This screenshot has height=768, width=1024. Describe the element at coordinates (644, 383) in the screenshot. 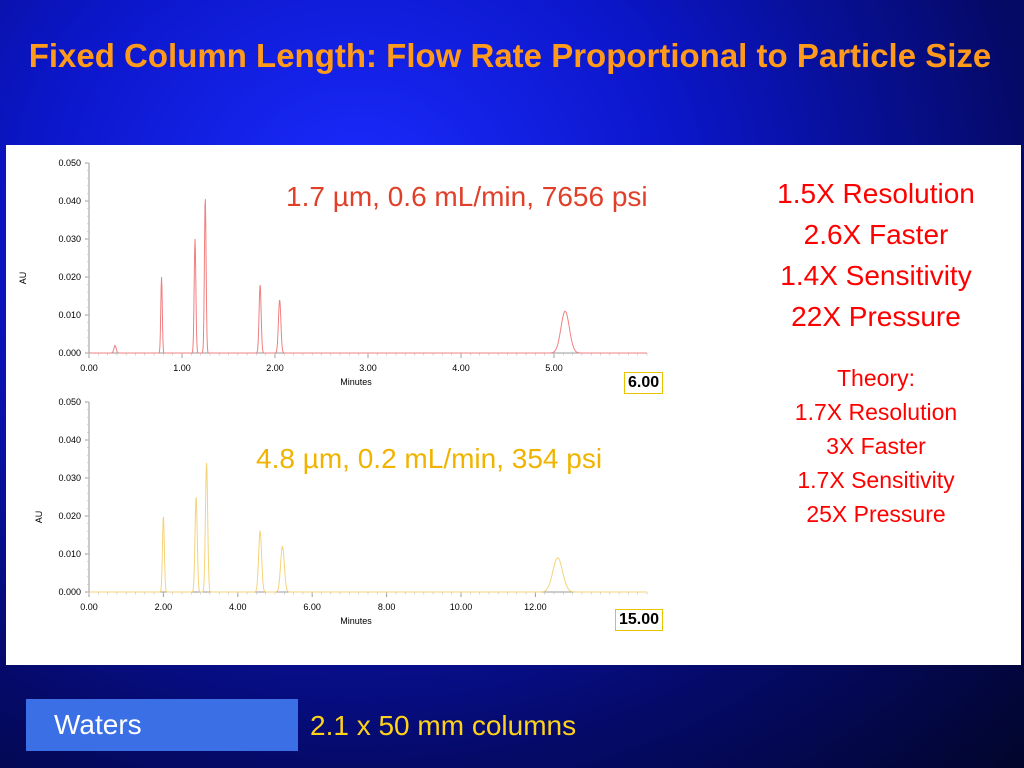

I see `top-chart-end-time: 6.00` at that location.